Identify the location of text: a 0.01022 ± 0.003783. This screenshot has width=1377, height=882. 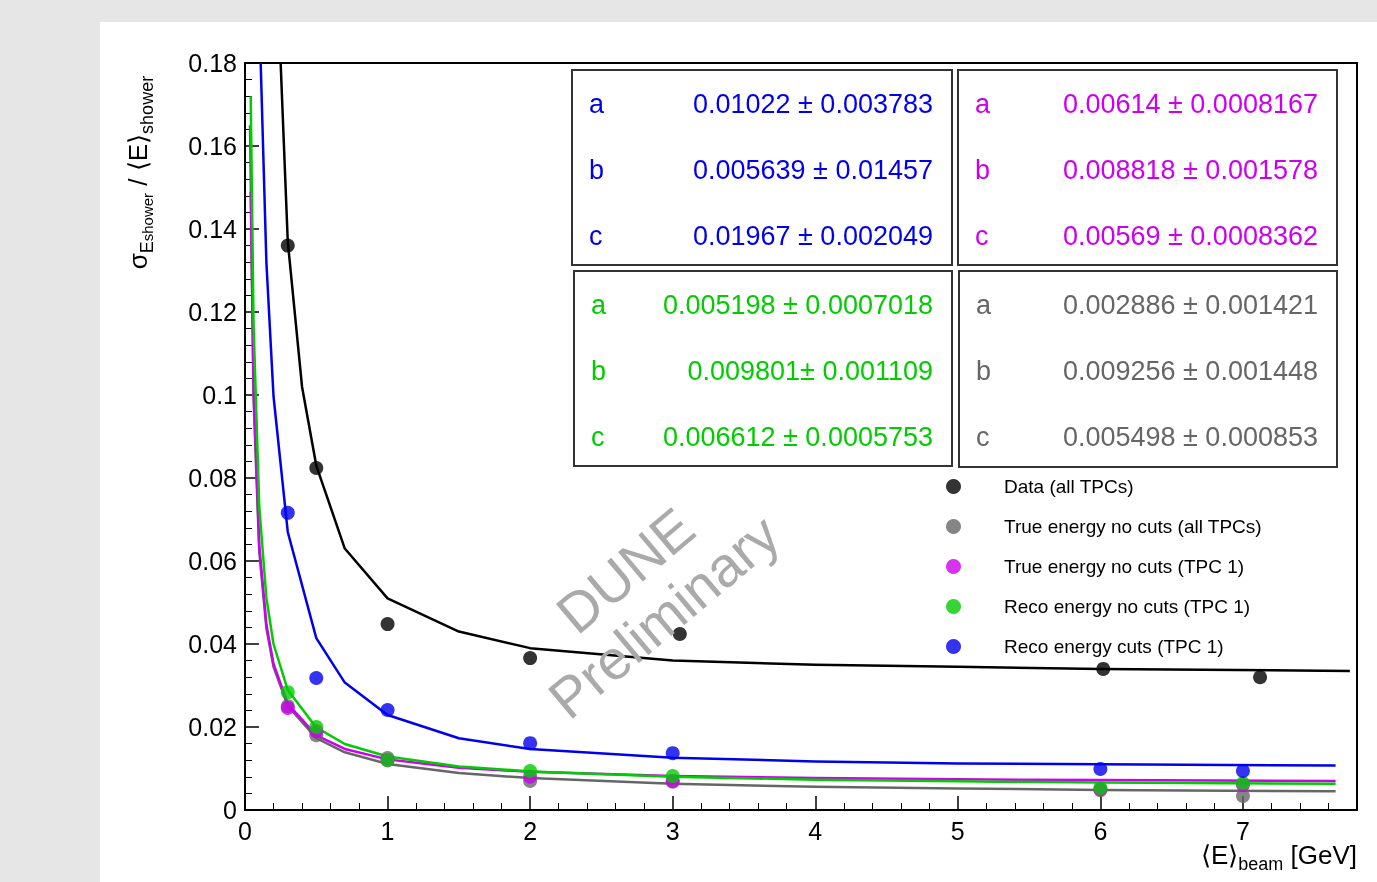
(761, 104).